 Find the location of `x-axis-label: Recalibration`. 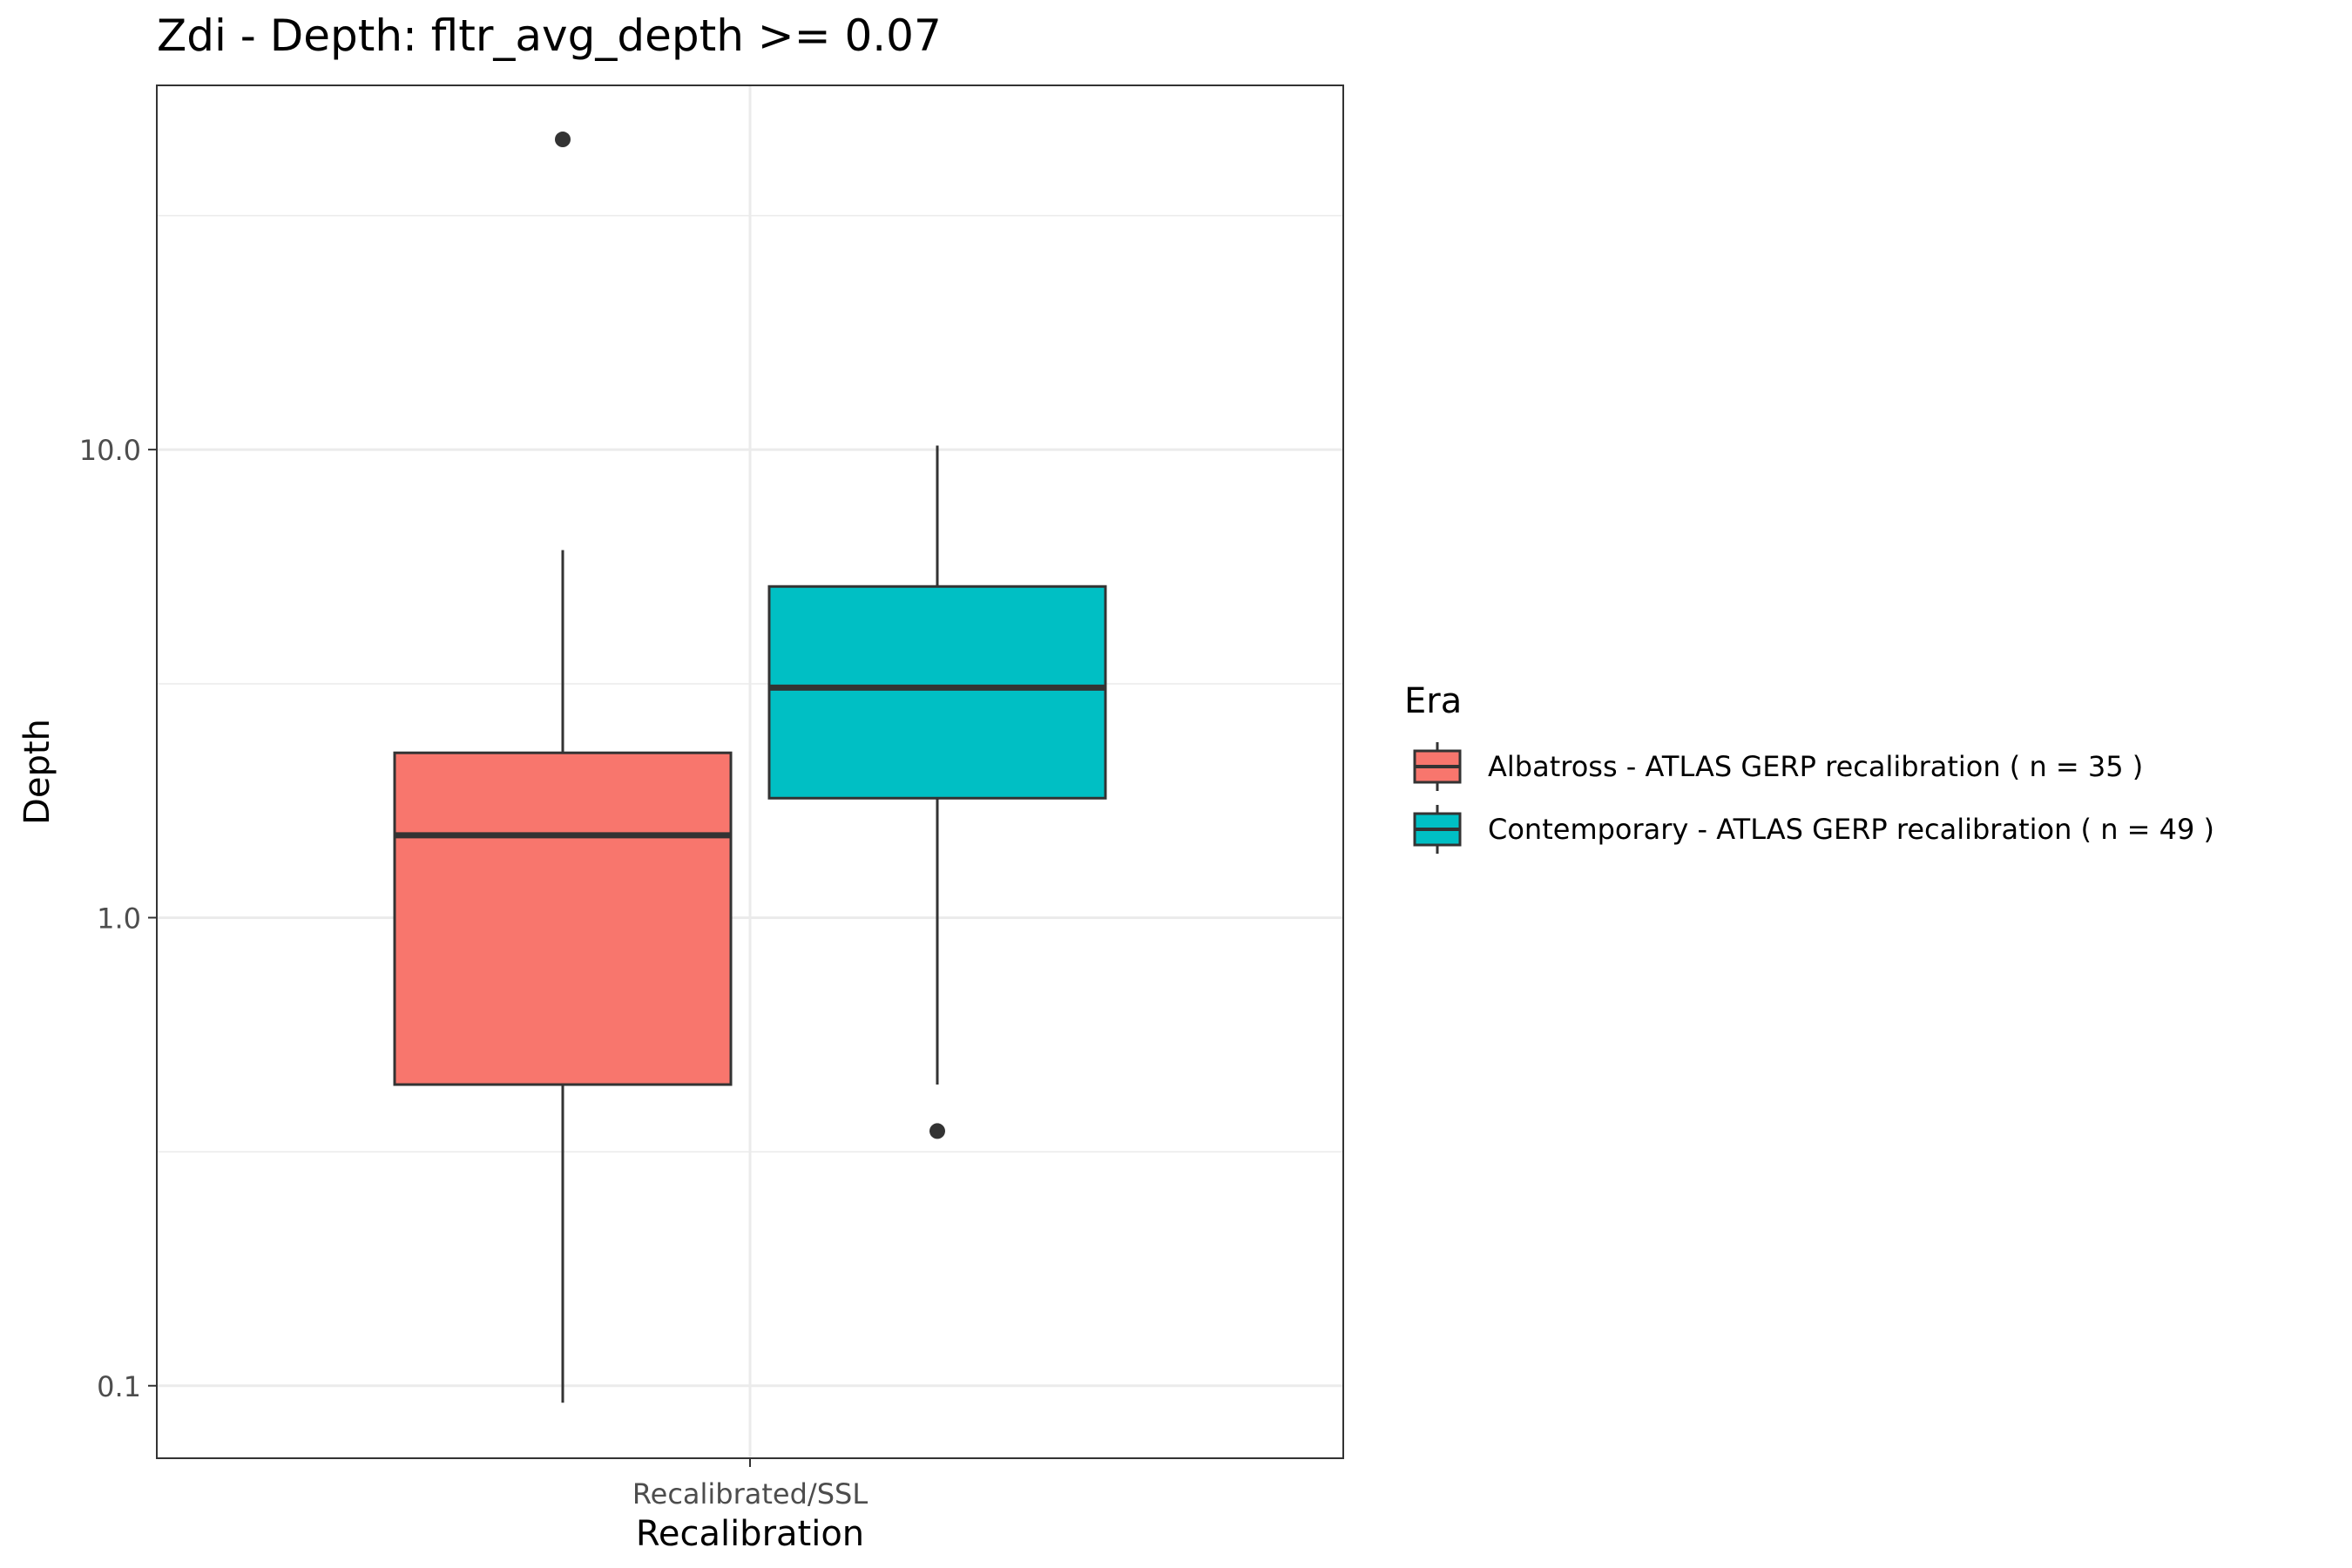

x-axis-label: Recalibration is located at coordinates (750, 1534).